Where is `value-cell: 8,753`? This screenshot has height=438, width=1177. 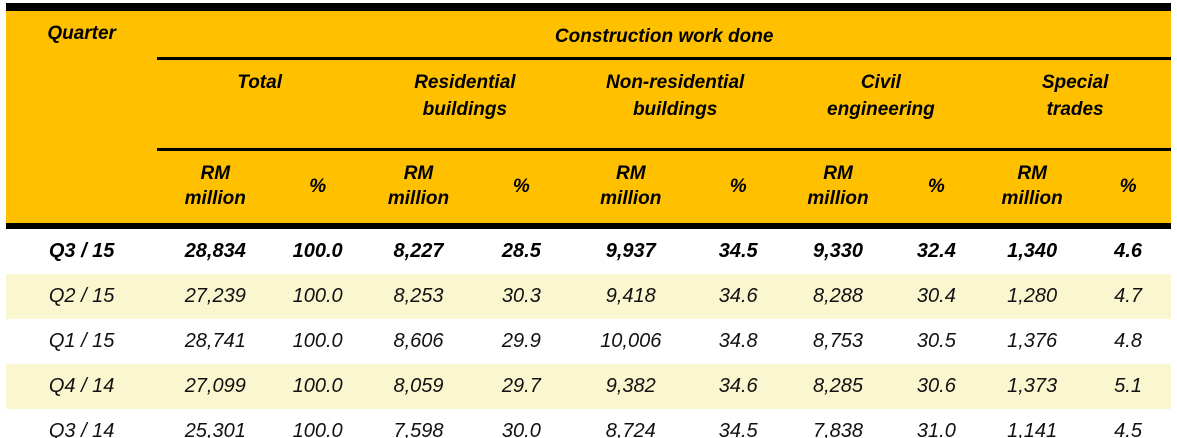 value-cell: 8,753 is located at coordinates (838, 341).